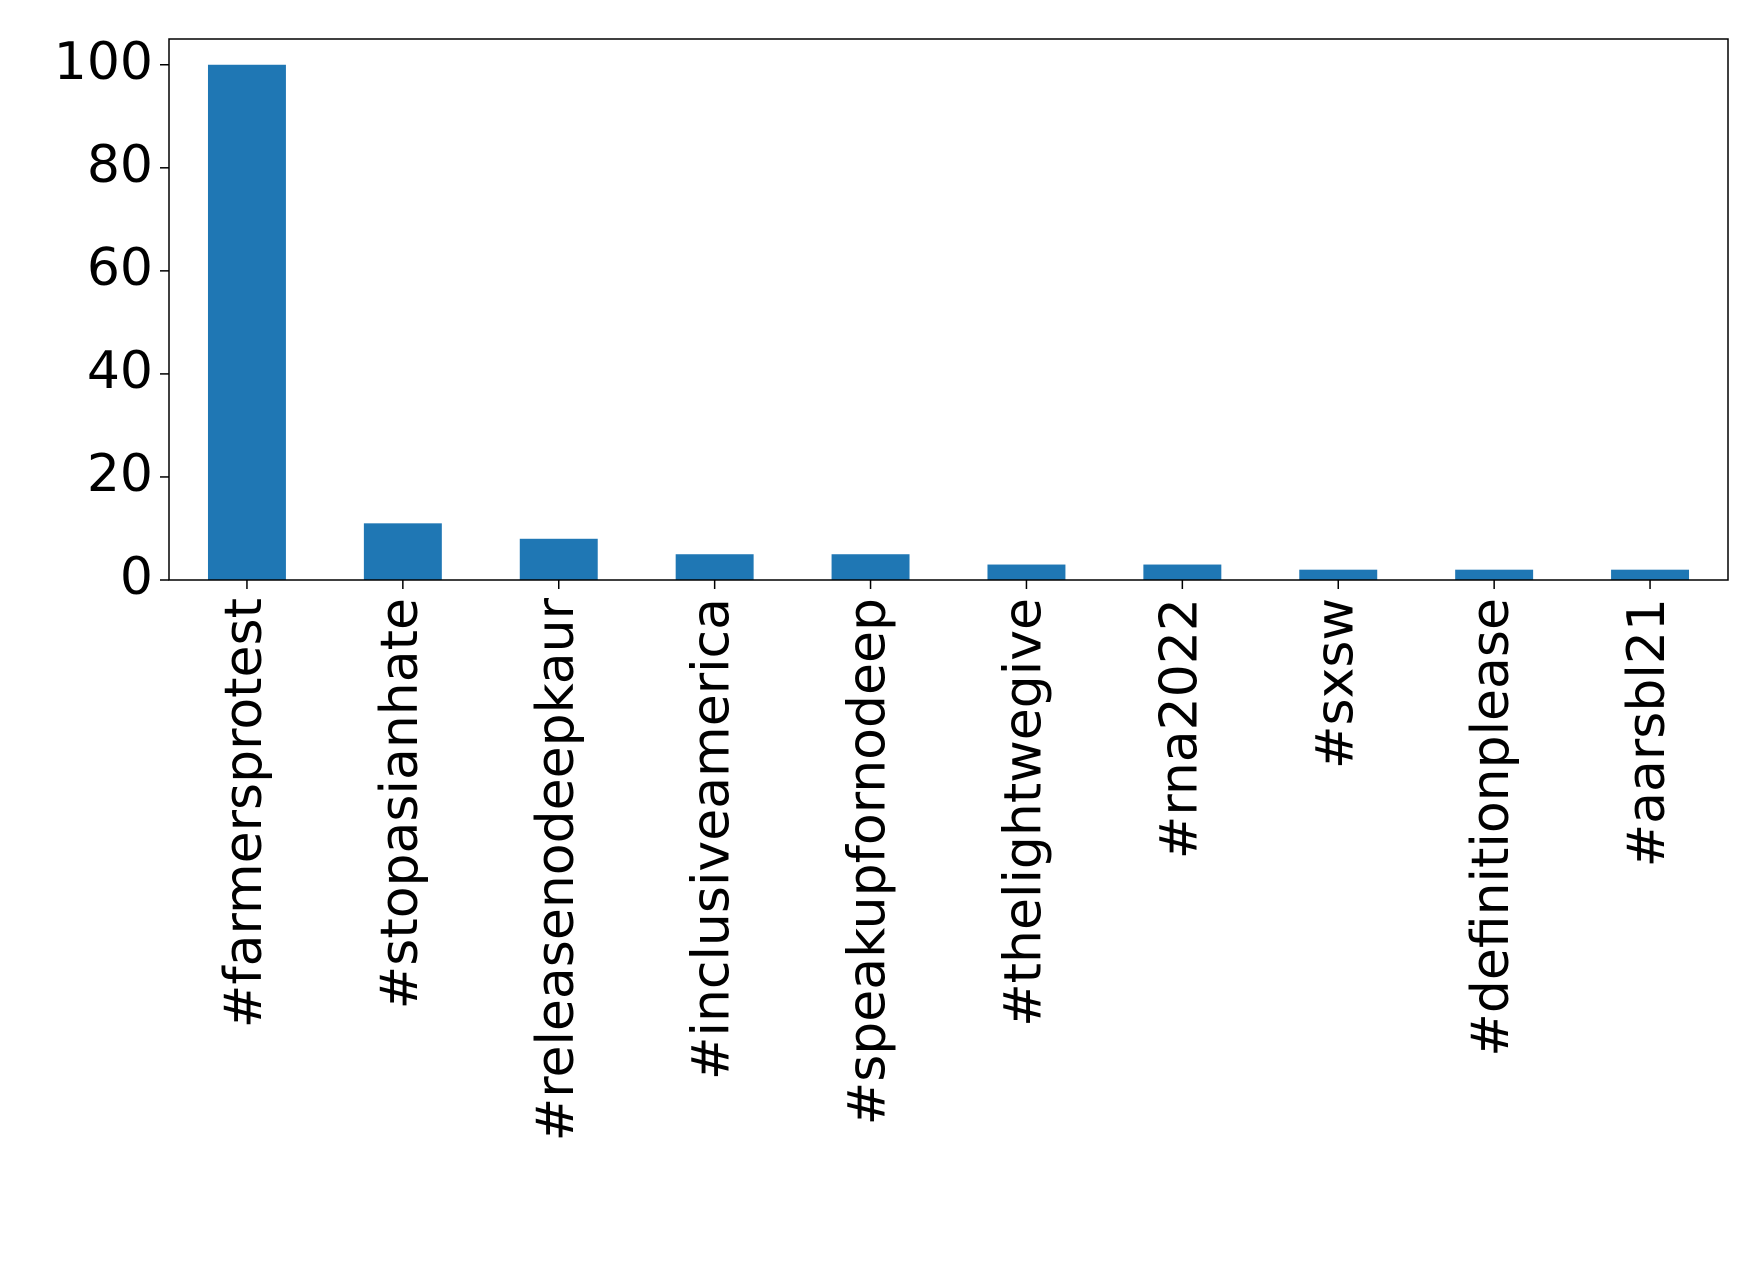  I want to click on y-tick-label: 60, so click(120, 268).